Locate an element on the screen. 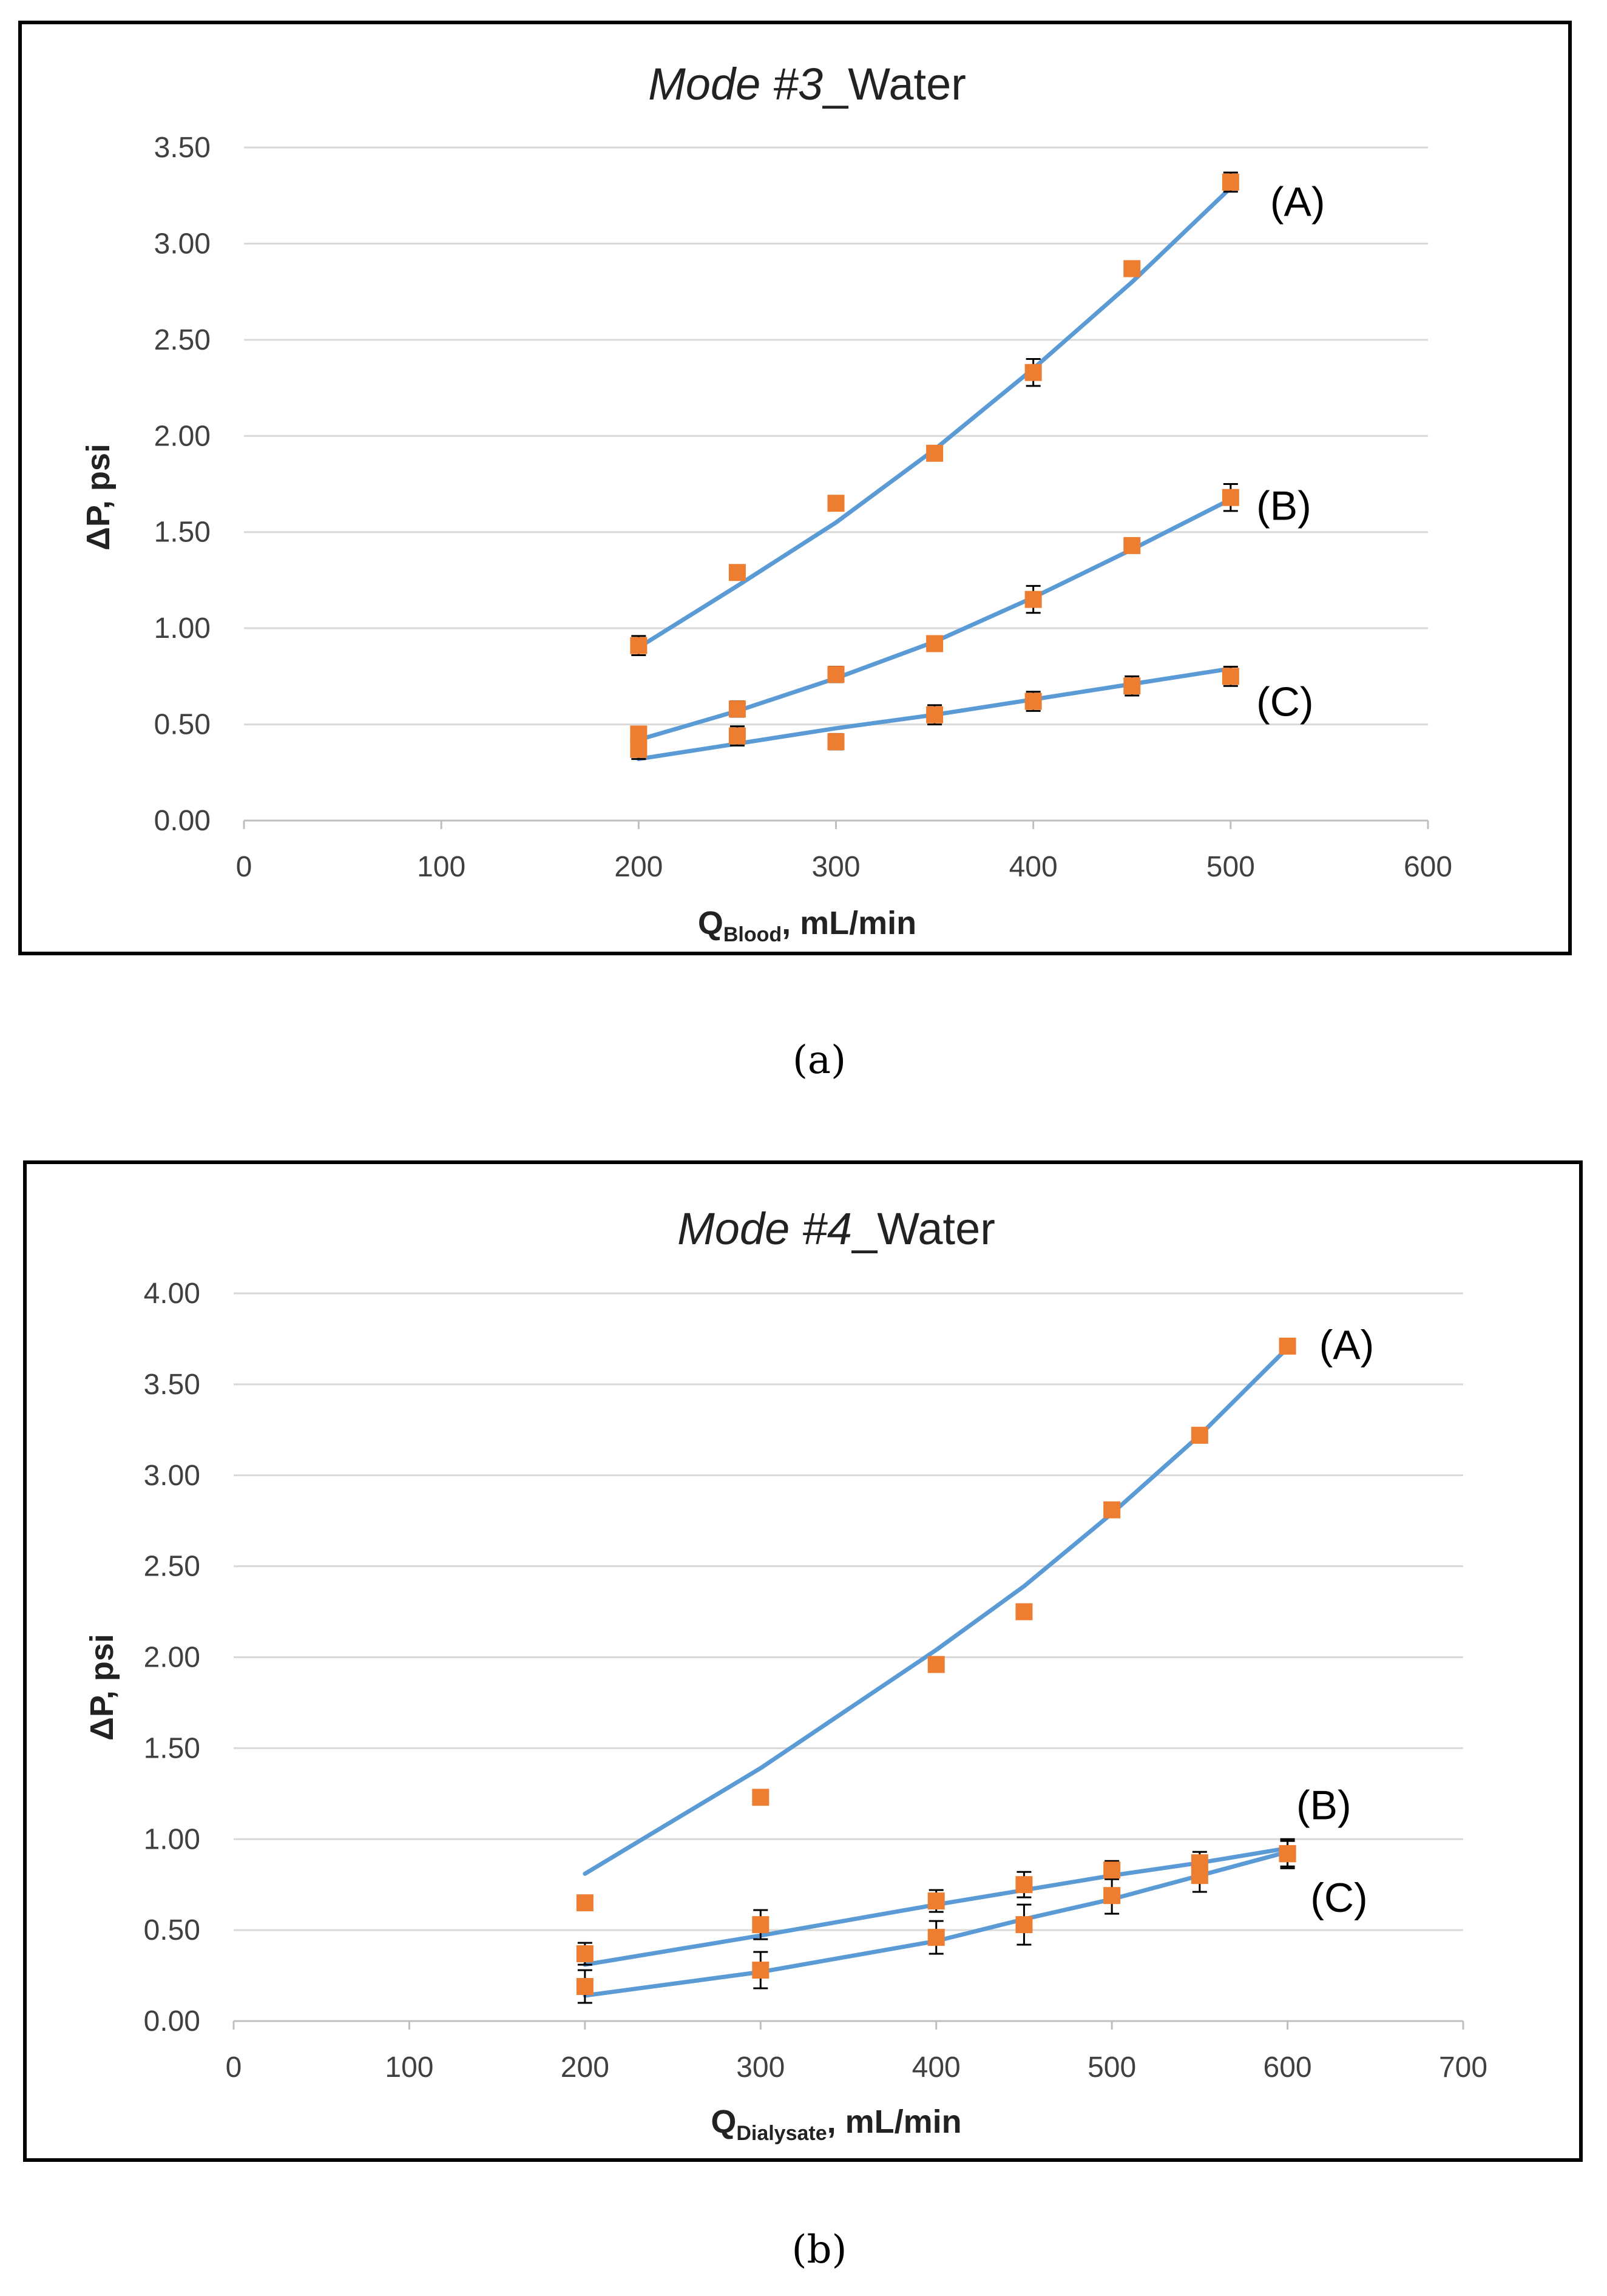 This screenshot has height=2296, width=1607. chart-b-title-italic: Mode #4 is located at coordinates (765, 1229).